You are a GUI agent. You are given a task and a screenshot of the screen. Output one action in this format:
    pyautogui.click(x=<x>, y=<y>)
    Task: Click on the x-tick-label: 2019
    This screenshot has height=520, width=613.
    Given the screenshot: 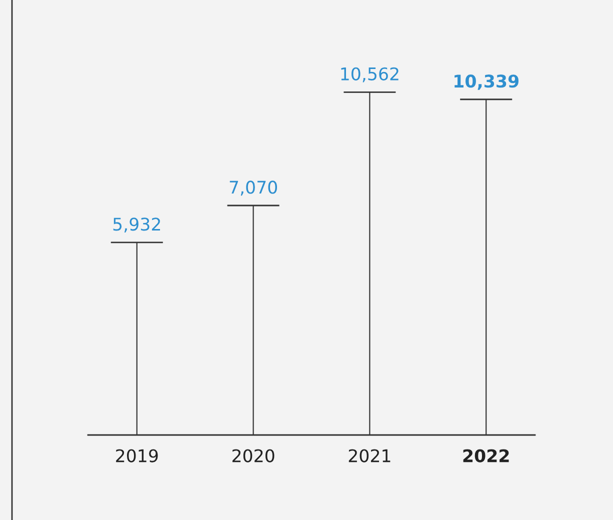 What is the action you would take?
    pyautogui.click(x=137, y=455)
    